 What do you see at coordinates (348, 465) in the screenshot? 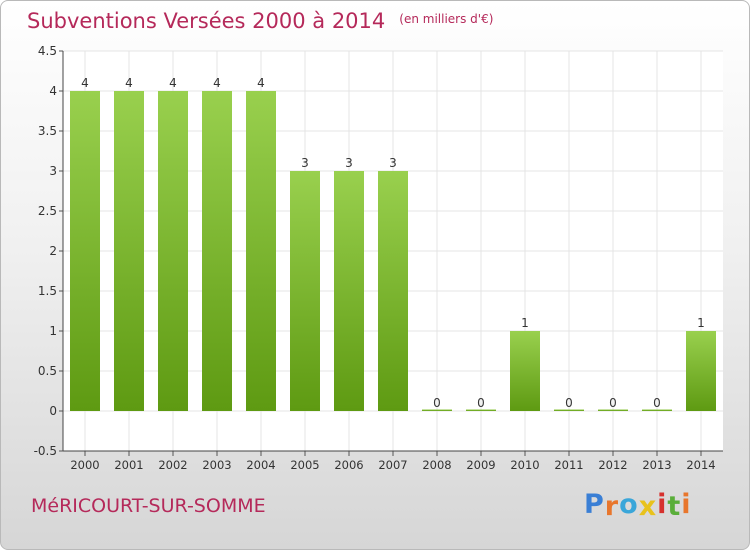
I see `x-tick-label: 2006` at bounding box center [348, 465].